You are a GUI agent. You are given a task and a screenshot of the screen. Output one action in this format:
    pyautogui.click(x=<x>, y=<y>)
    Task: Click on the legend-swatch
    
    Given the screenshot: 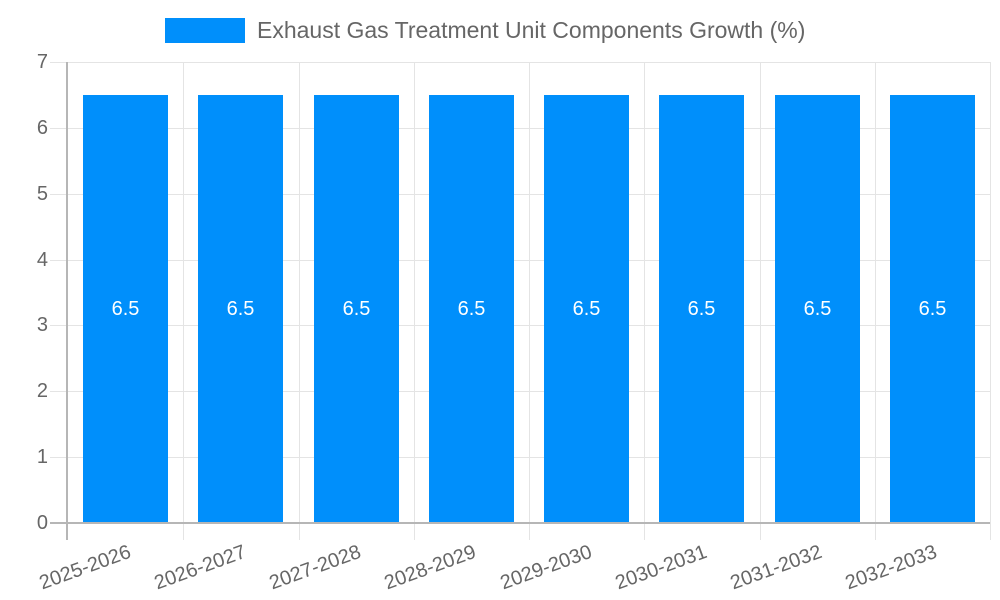 What is the action you would take?
    pyautogui.click(x=205, y=30)
    